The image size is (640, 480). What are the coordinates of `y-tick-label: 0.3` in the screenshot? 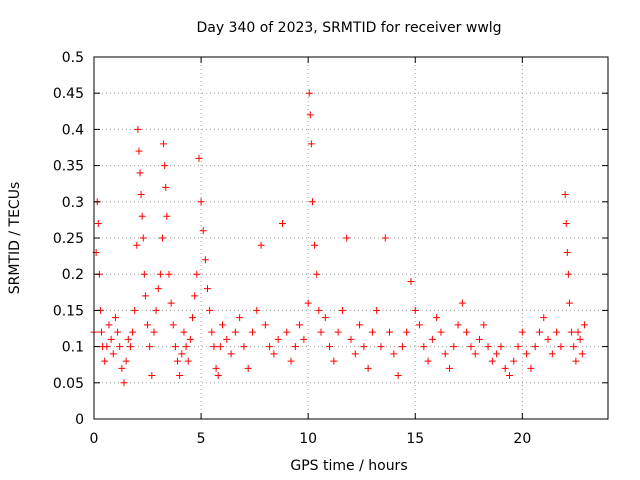 It's located at (73, 203).